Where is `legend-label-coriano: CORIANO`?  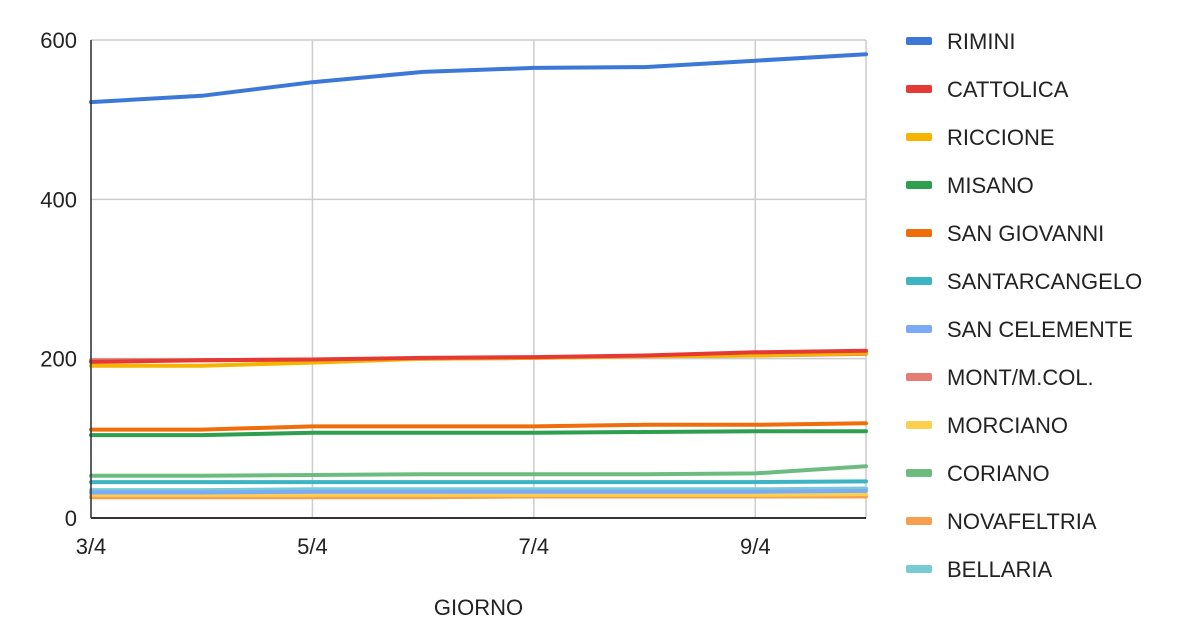 legend-label-coriano: CORIANO is located at coordinates (998, 473).